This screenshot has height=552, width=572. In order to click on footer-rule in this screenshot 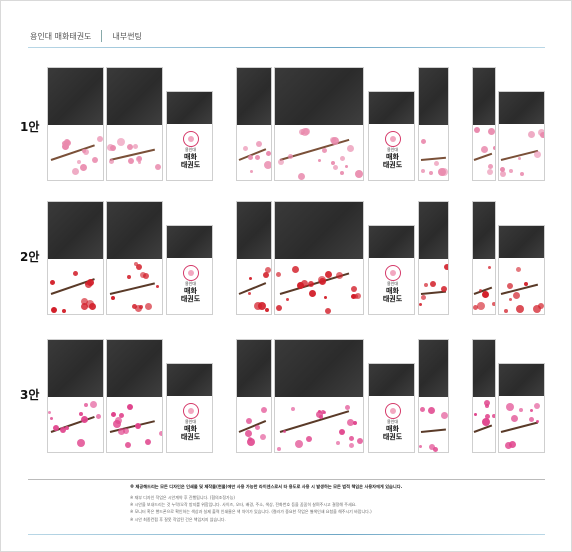, I will do `click(286, 479)`.